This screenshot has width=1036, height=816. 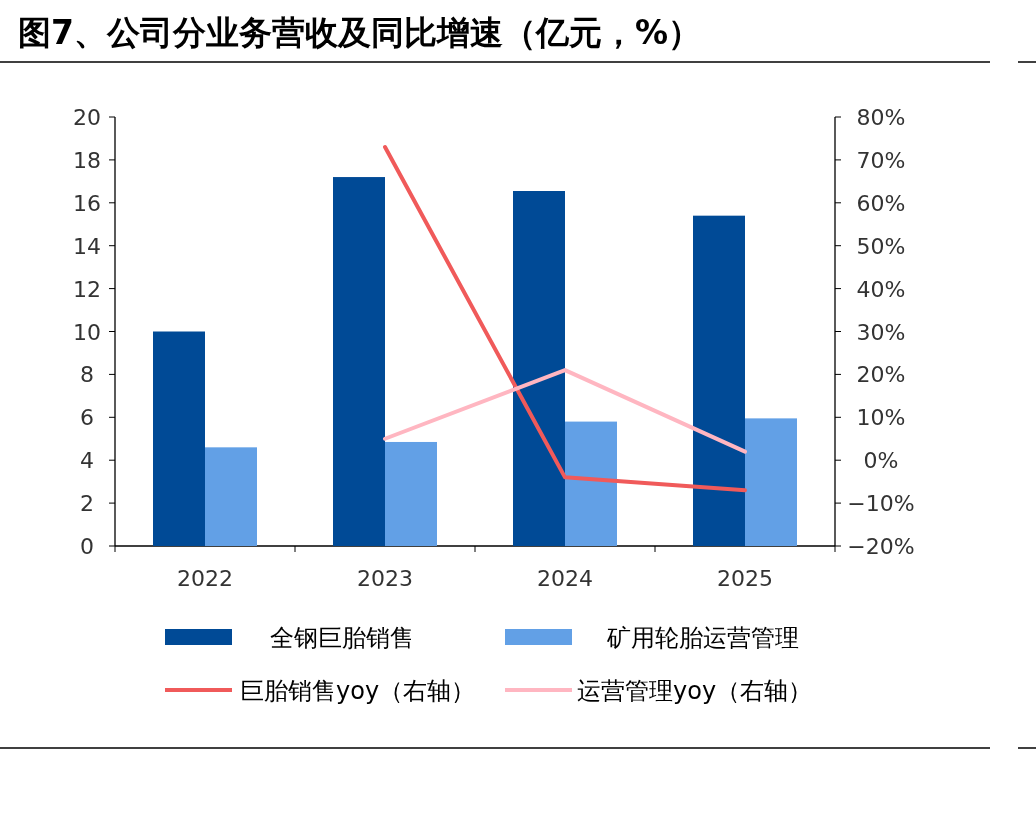 I want to click on chart-title: 图7、公司分业务营收及同比增速（亿元，%）, so click(x=360, y=32).